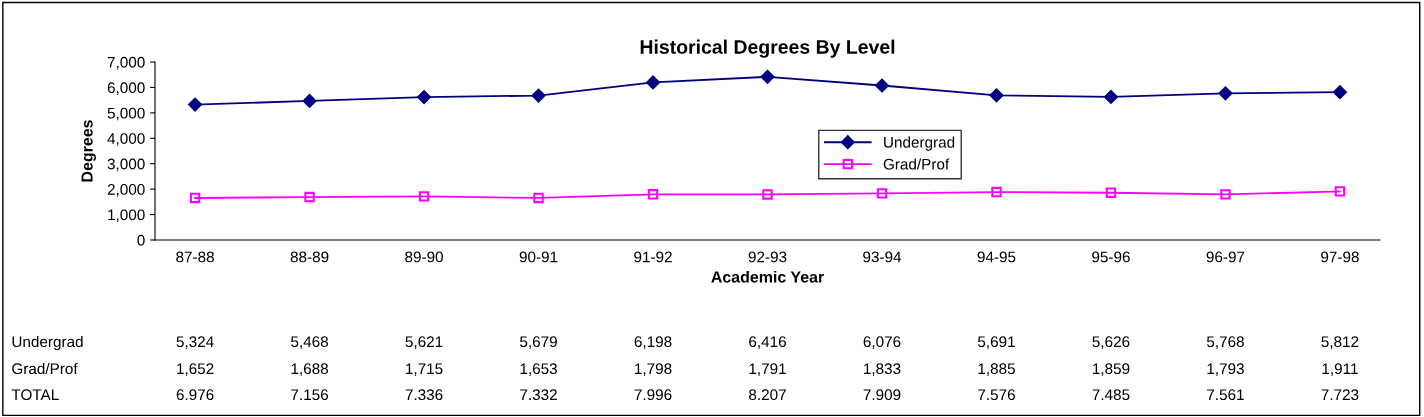  I want to click on x-tick-label: 97-98, so click(1340, 257).